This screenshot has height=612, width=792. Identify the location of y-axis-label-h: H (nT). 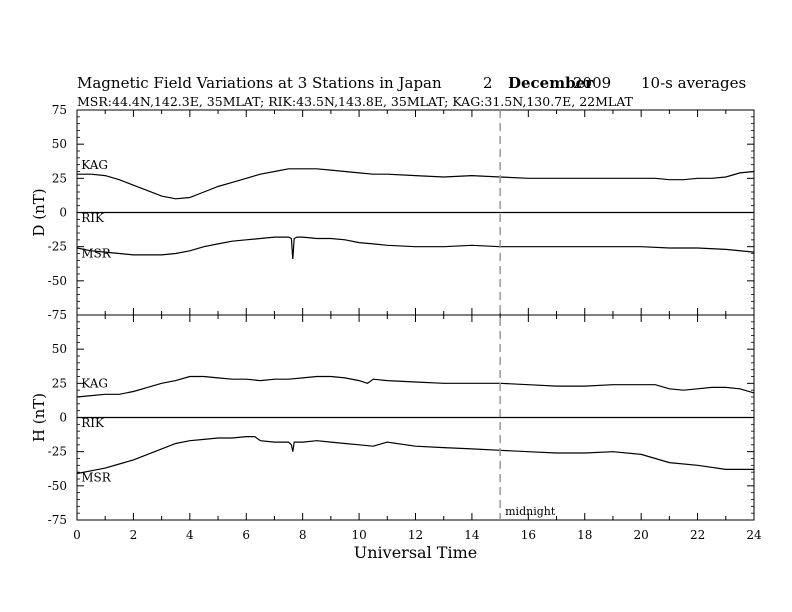
(39, 417).